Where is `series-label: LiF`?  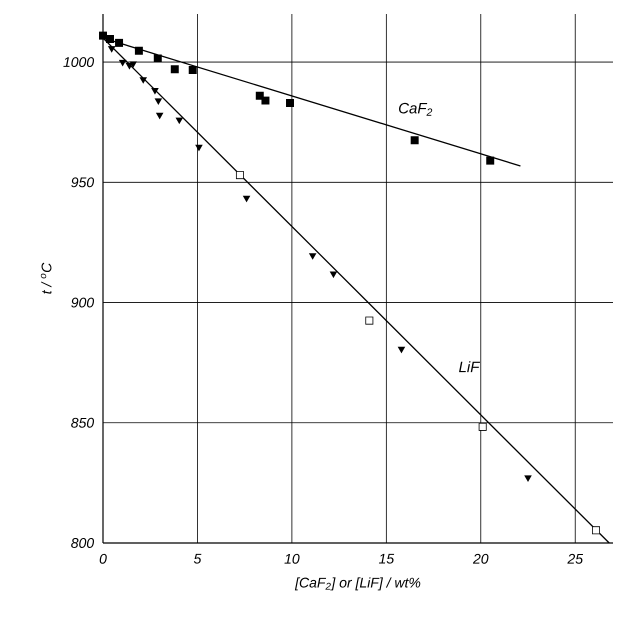 series-label: LiF is located at coordinates (469, 366).